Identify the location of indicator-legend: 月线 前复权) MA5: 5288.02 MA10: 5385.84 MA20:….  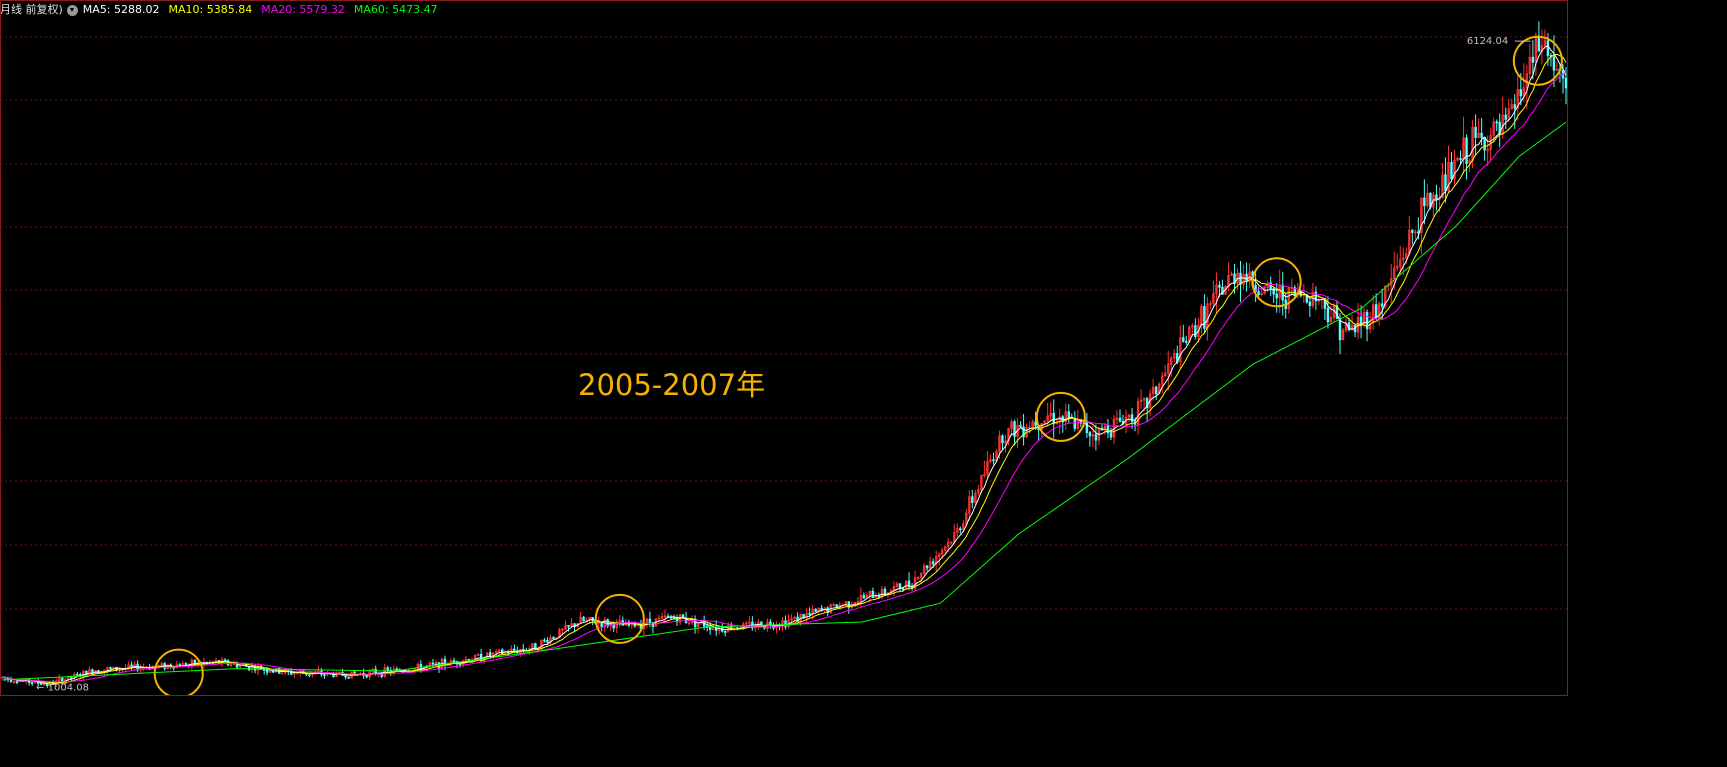
(223, 10).